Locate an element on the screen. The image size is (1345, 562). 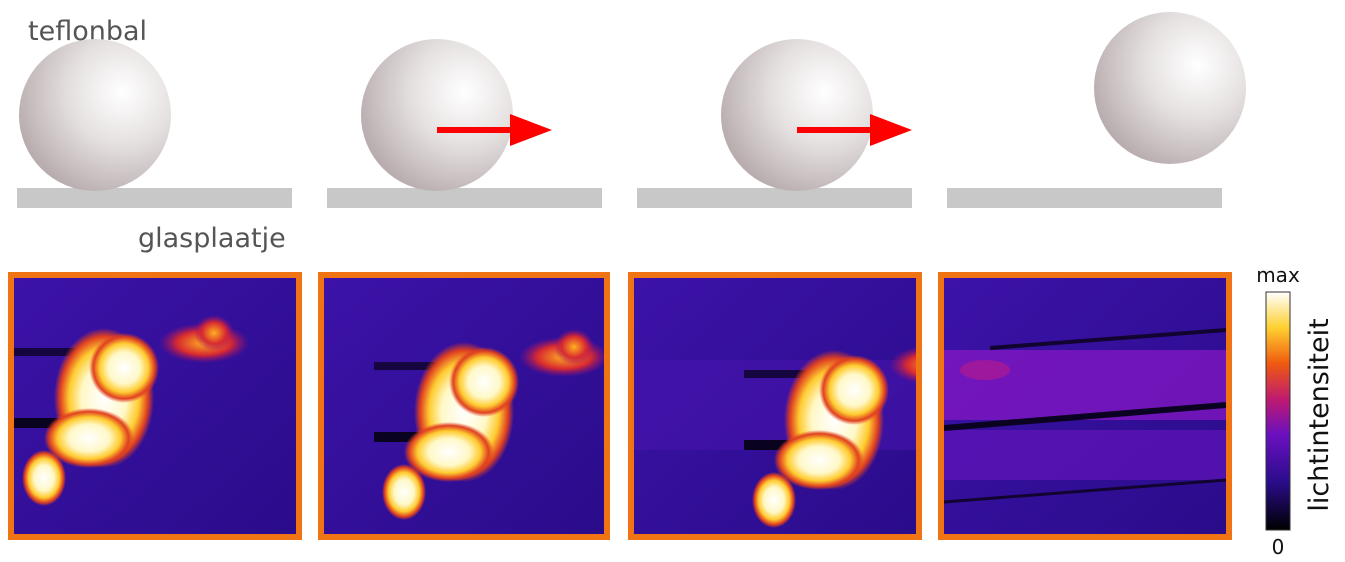
colorbar-label: lichtintensiteit is located at coordinates (1319, 414).